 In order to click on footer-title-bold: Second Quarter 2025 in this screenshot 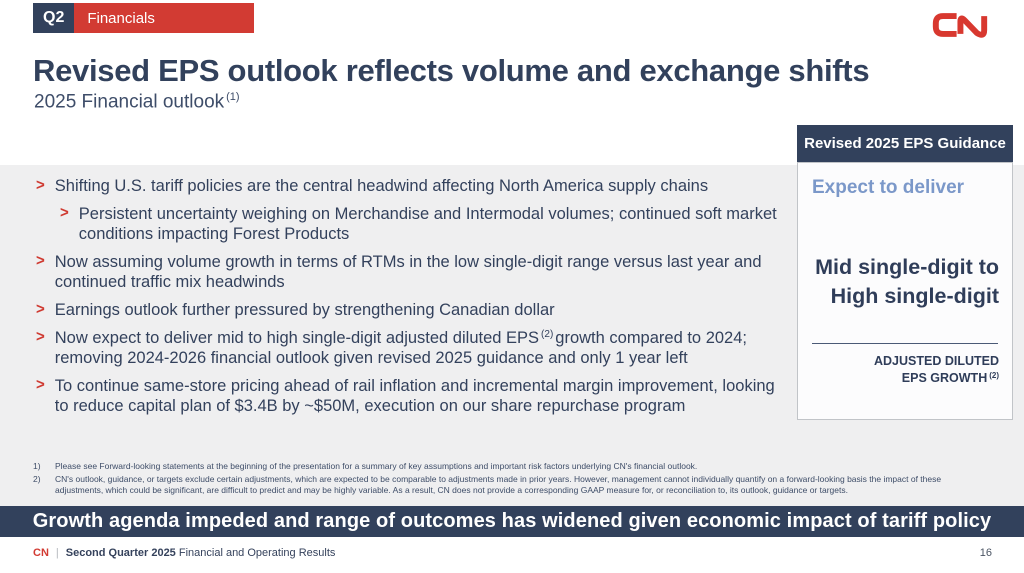, I will do `click(120, 553)`.